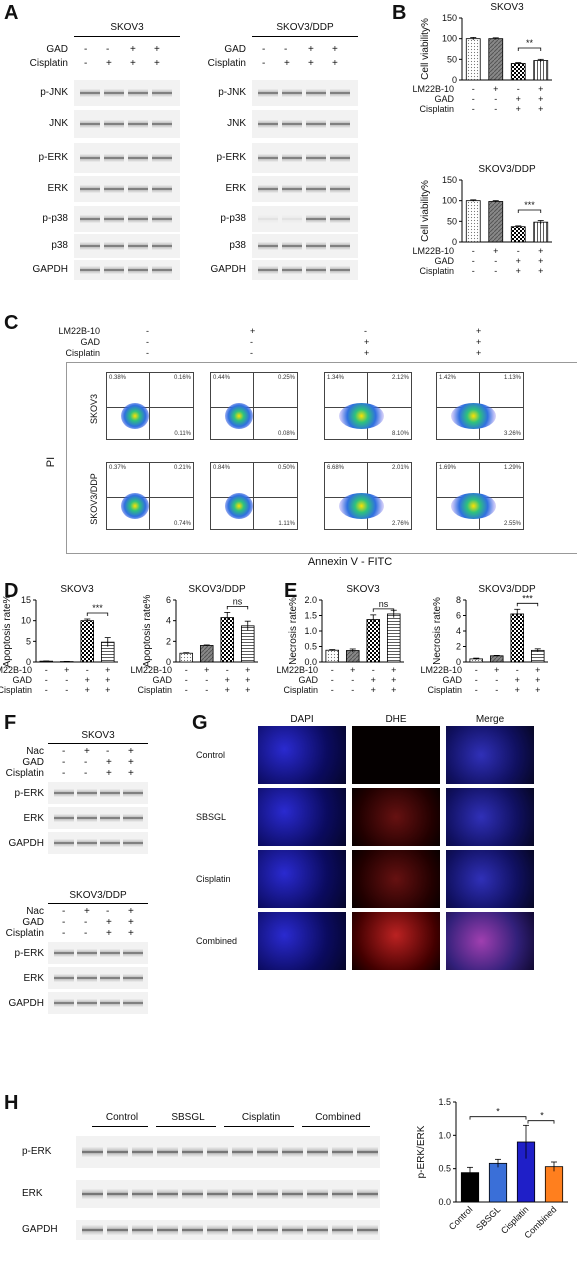 This screenshot has height=1272, width=581. I want to click on quadrant-lr: 0.08%, so click(286, 434).